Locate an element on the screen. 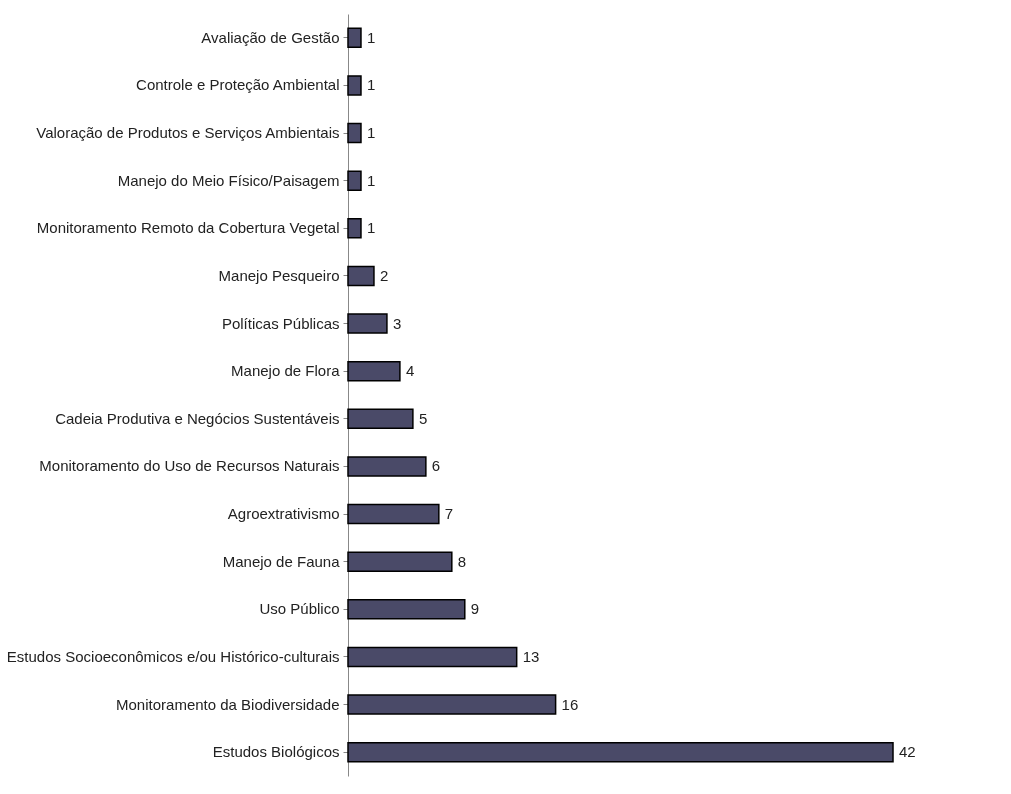  y-tick-label: Manejo Pesqueiro is located at coordinates (279, 275).